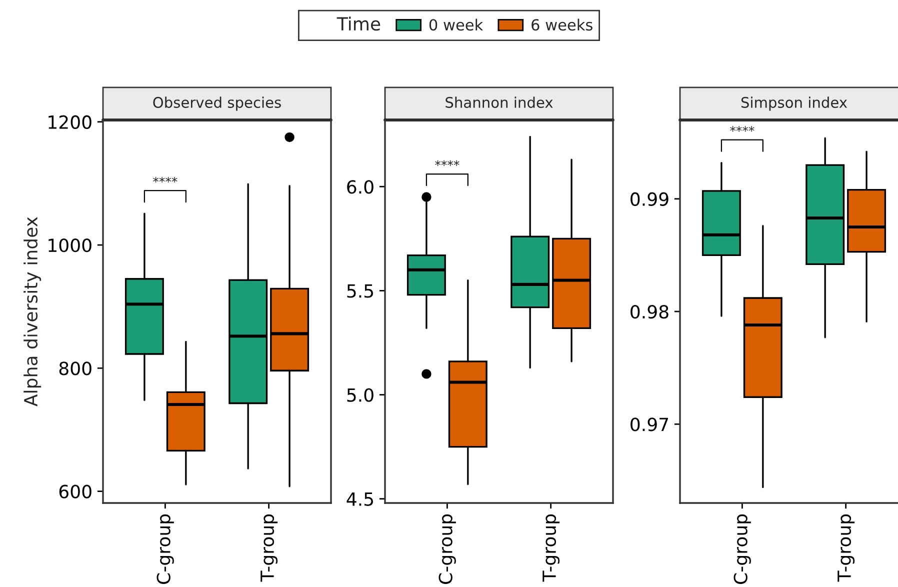 Image resolution: width=898 pixels, height=587 pixels. Describe the element at coordinates (75, 491) in the screenshot. I see `y-tick-label: 600` at that location.